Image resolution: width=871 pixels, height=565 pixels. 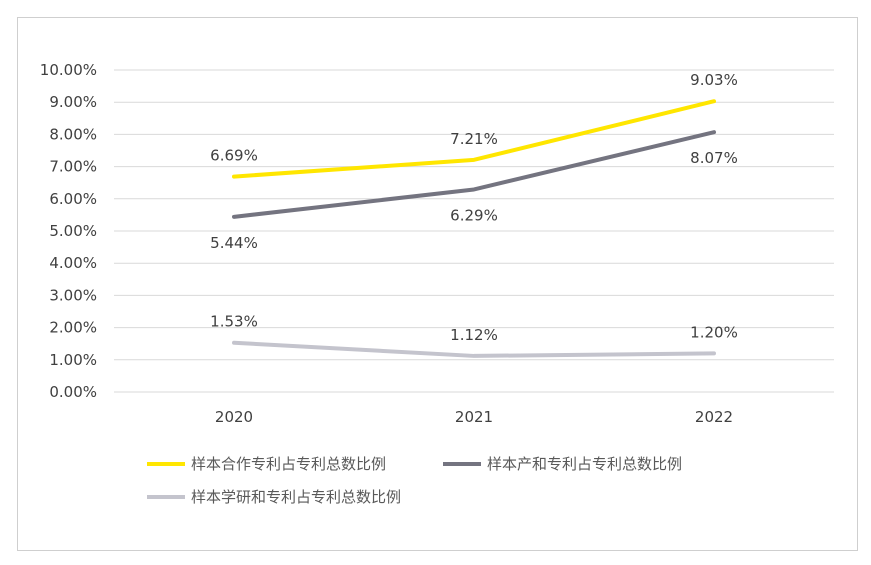 I want to click on y-tick-label: 9.00%, so click(x=73, y=102).